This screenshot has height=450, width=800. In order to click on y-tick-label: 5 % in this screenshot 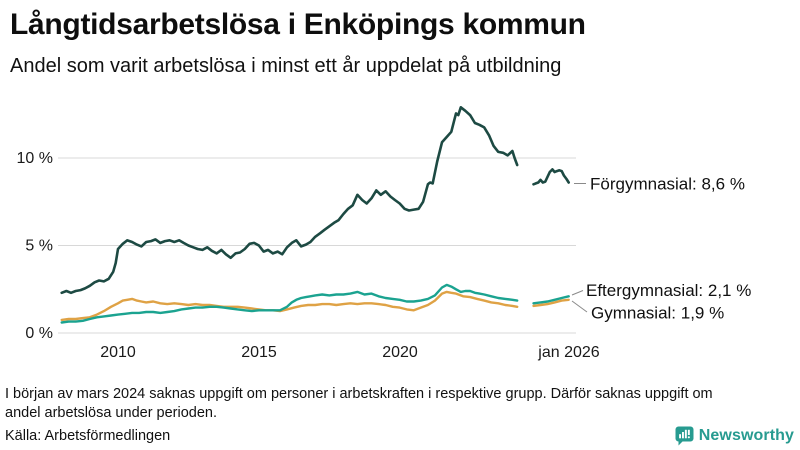, I will do `click(39, 246)`.